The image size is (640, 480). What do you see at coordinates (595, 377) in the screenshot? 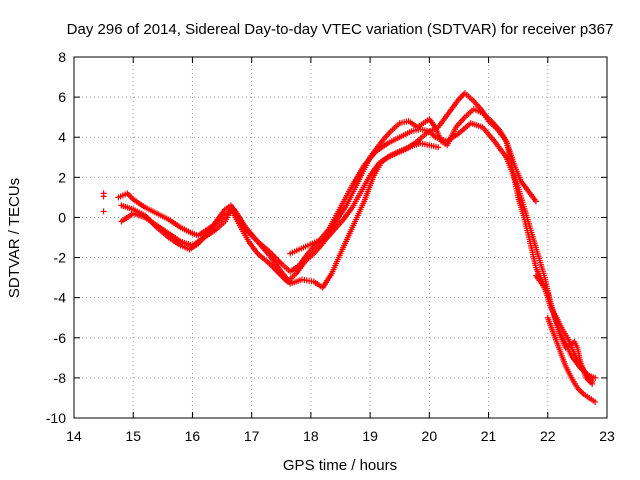
I see `track-1-point` at bounding box center [595, 377].